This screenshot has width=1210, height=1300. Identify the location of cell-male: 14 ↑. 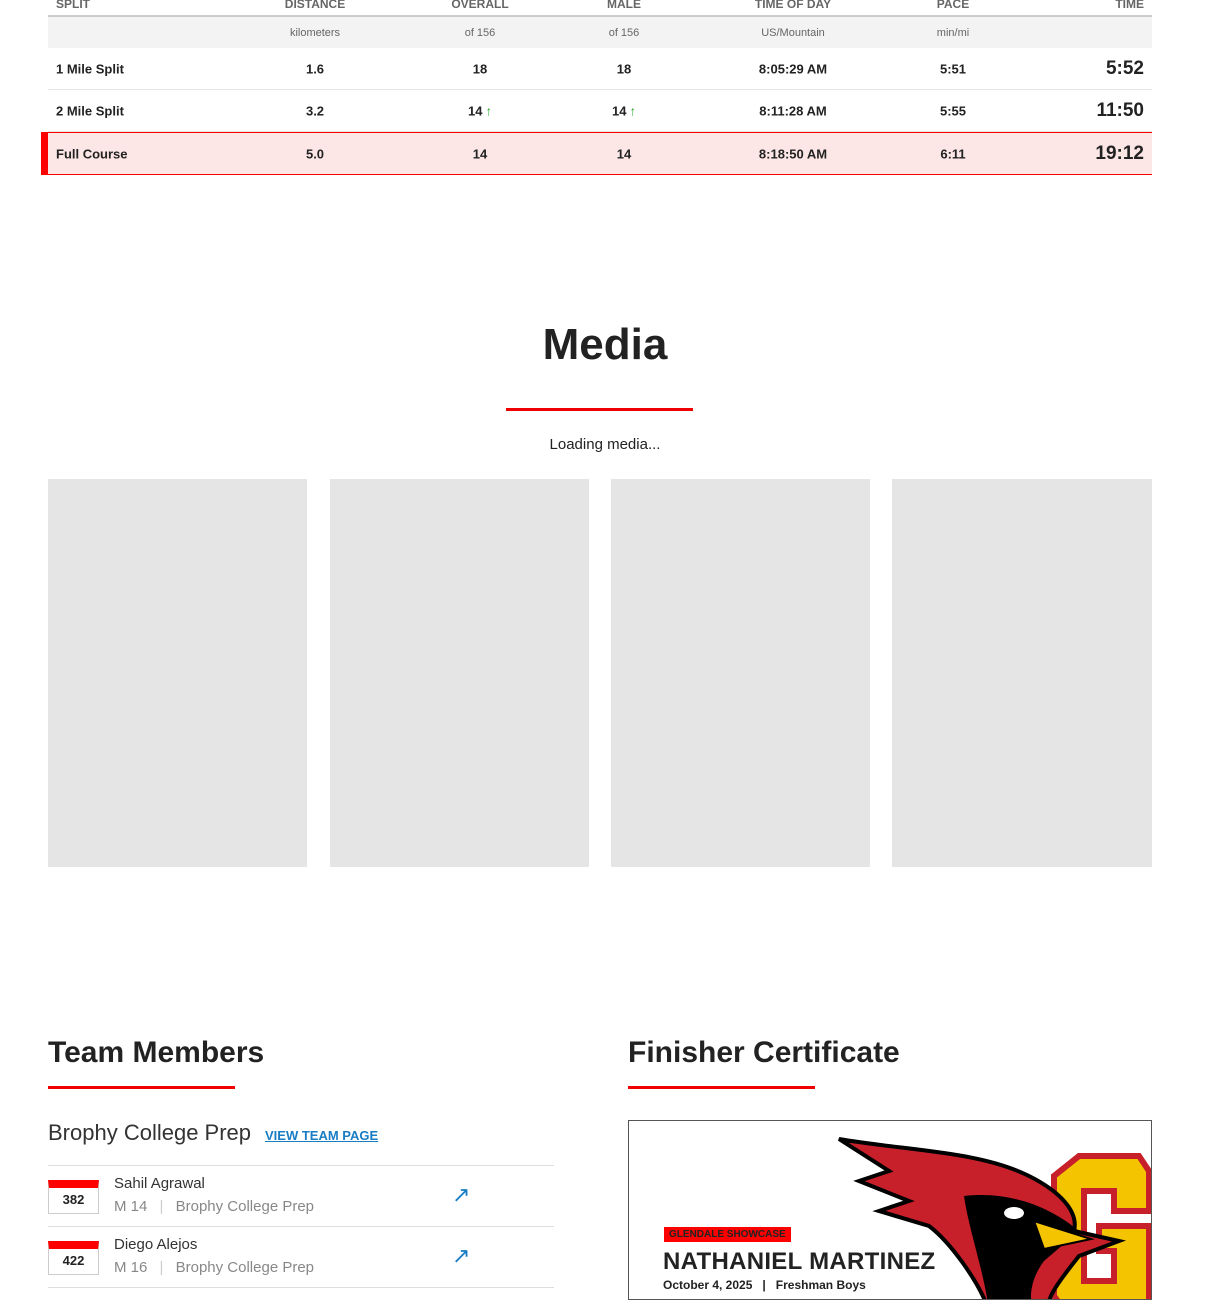
(624, 110).